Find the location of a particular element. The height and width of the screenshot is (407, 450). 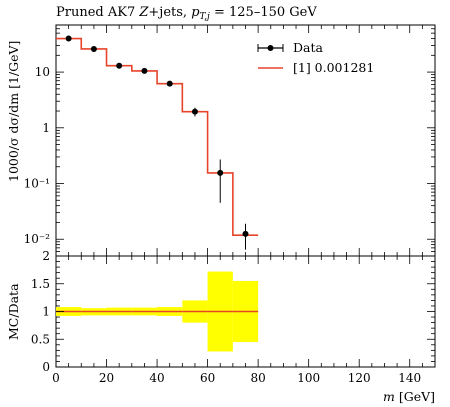

ratio-y-tick-label: 2 is located at coordinates (46, 256).